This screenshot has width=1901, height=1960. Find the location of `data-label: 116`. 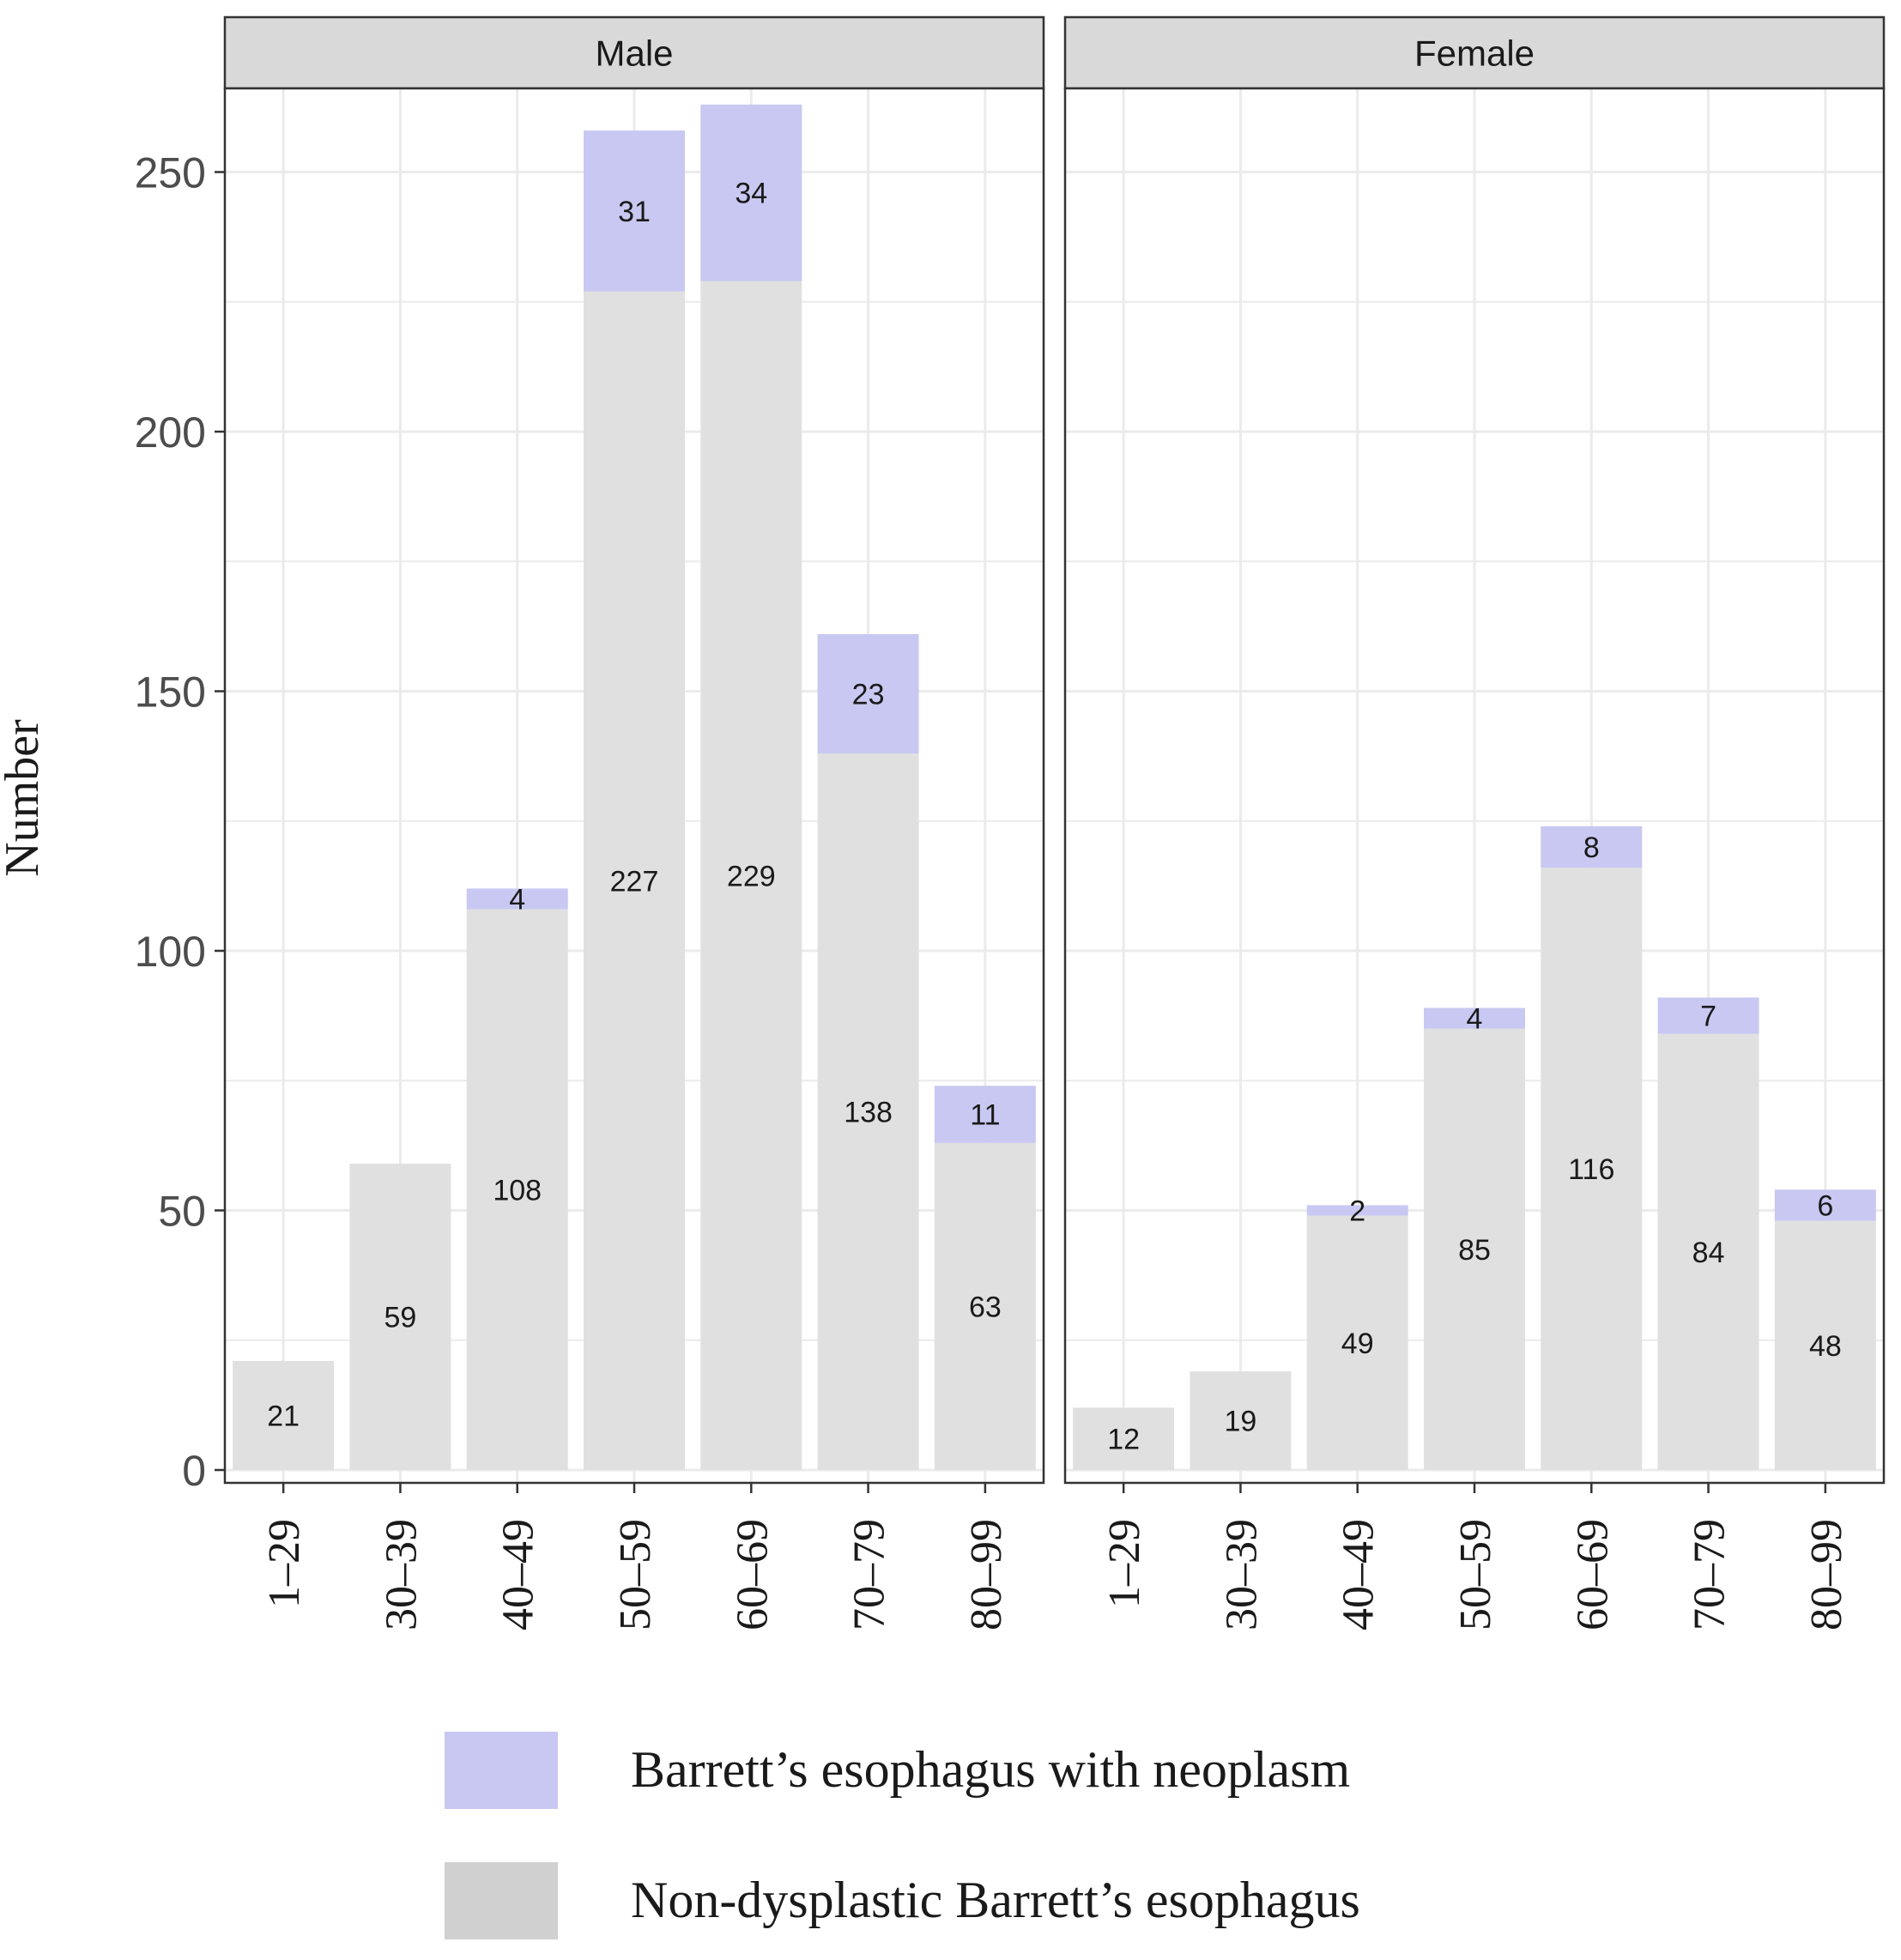

data-label: 116 is located at coordinates (1591, 1169).